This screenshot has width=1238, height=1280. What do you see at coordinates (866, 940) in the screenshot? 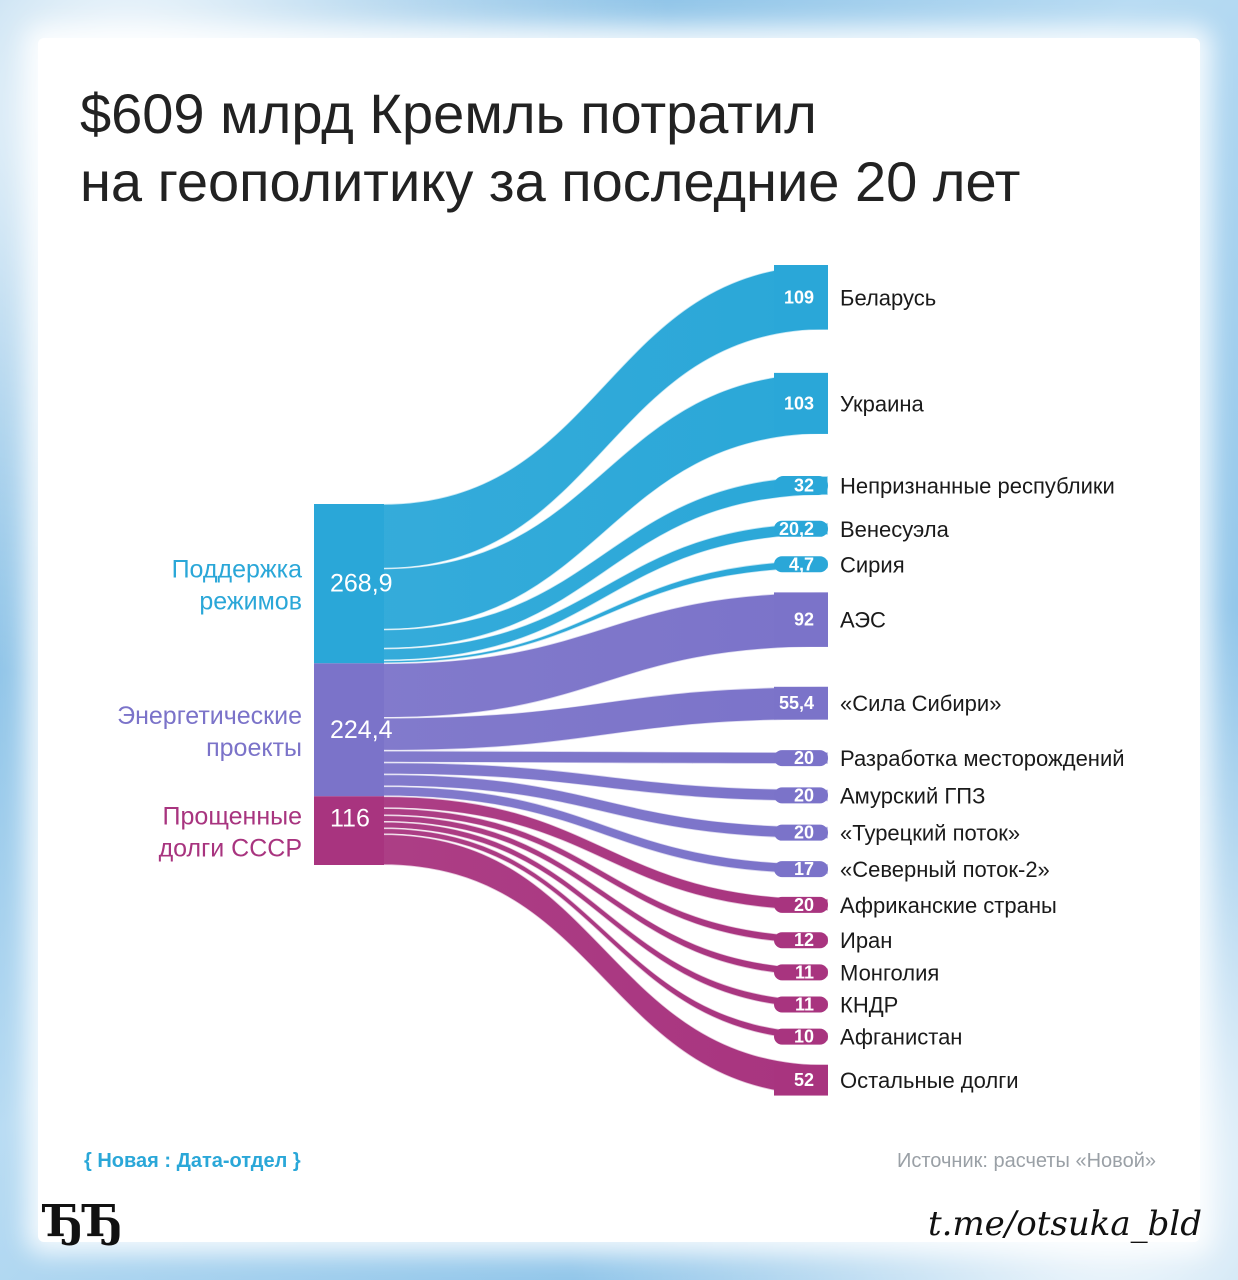
I see `target-category-label: Иран` at bounding box center [866, 940].